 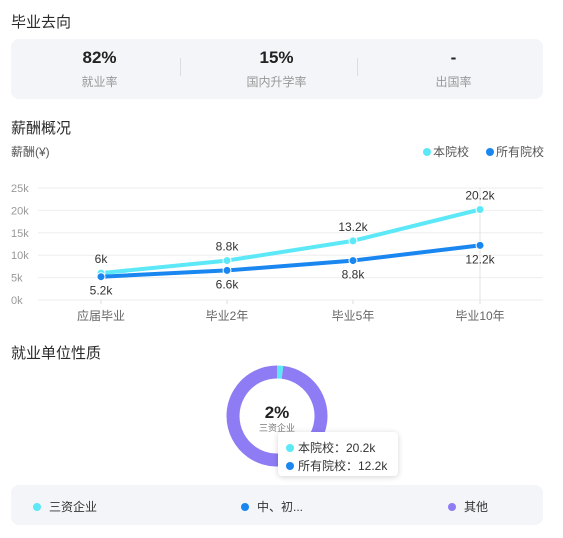 What do you see at coordinates (277, 412) in the screenshot?
I see `donut-center-value: 2%` at bounding box center [277, 412].